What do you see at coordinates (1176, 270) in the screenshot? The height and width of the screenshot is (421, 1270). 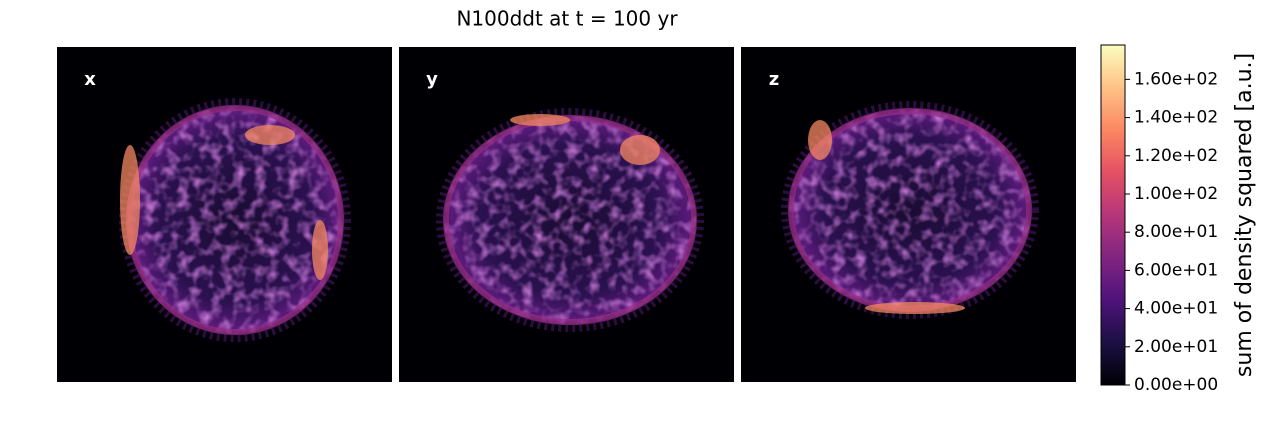 I see `colorbar-tick-label: 6.00e+01` at bounding box center [1176, 270].